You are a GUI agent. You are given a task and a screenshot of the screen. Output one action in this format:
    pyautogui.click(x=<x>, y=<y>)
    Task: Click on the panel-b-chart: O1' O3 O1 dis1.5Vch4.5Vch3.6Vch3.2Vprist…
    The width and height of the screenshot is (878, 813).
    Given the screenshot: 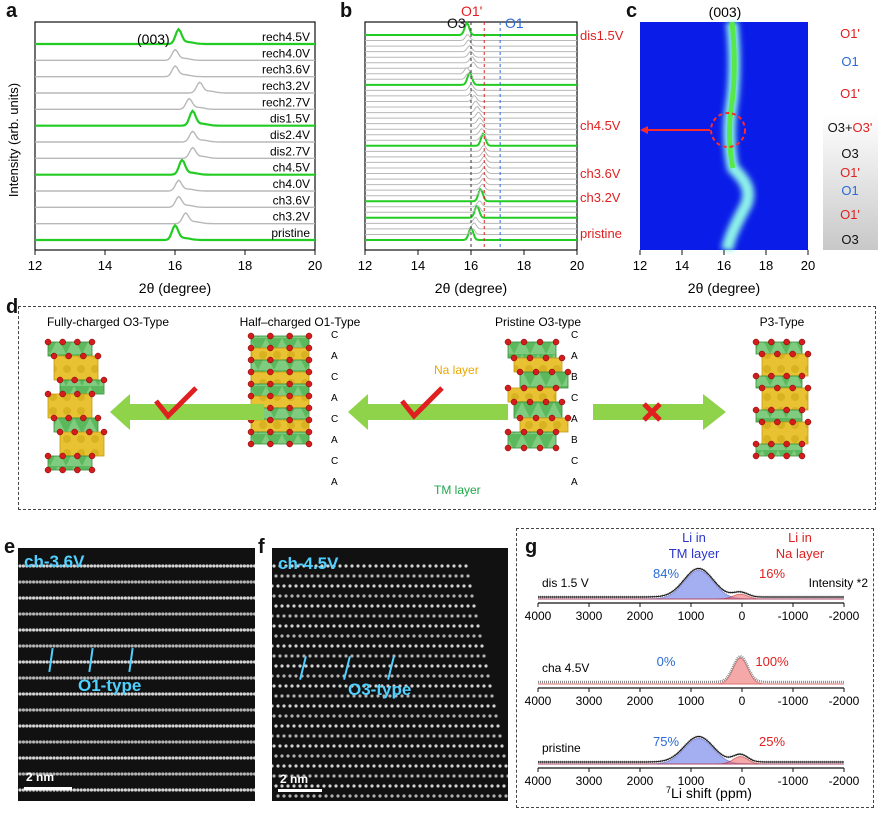 What is the action you would take?
    pyautogui.click(x=491, y=149)
    